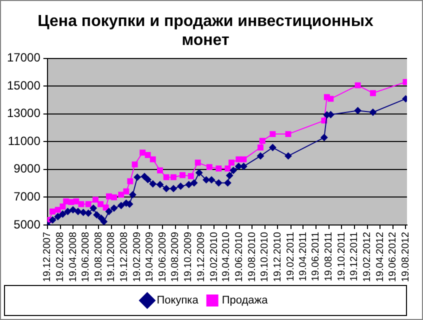  Describe the element at coordinates (206, 31) in the screenshot. I see `chart-title: Цена покупки и продажи инвестиционных монет` at that location.